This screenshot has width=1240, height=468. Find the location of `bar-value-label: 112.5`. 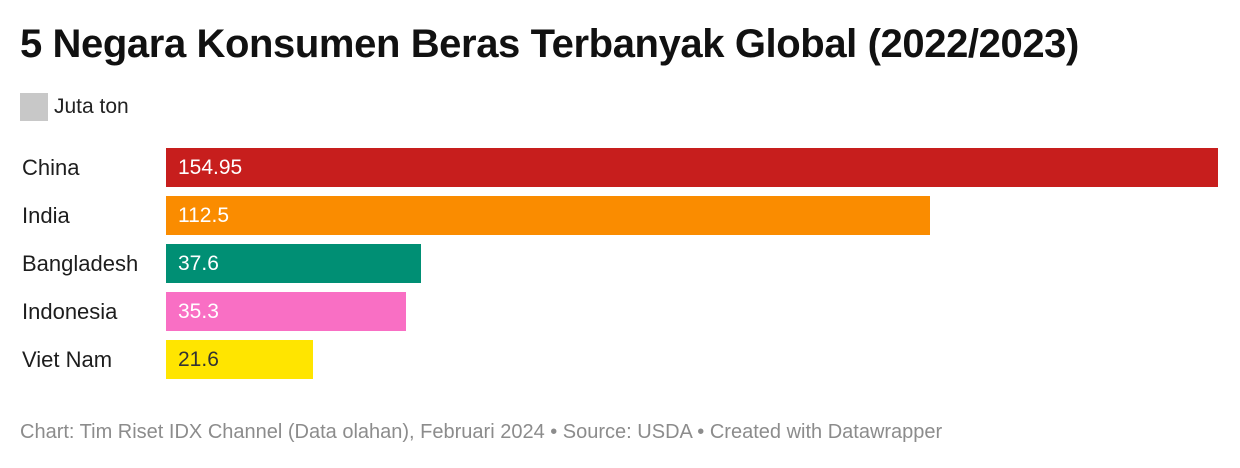

bar-value-label: 112.5 is located at coordinates (203, 215).